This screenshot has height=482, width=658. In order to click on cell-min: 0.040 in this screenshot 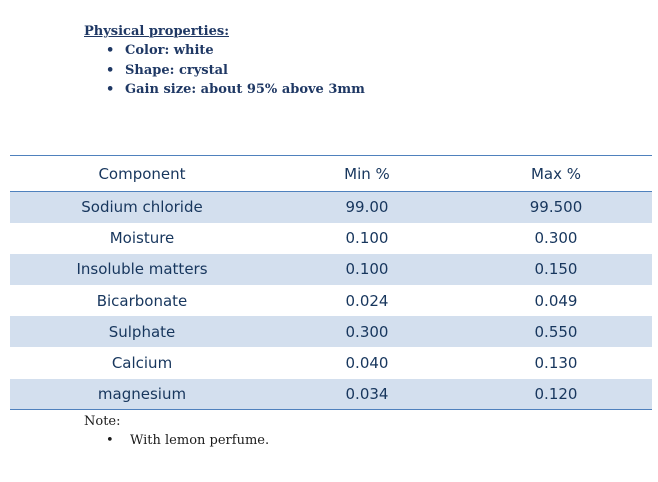, I will do `click(367, 363)`.